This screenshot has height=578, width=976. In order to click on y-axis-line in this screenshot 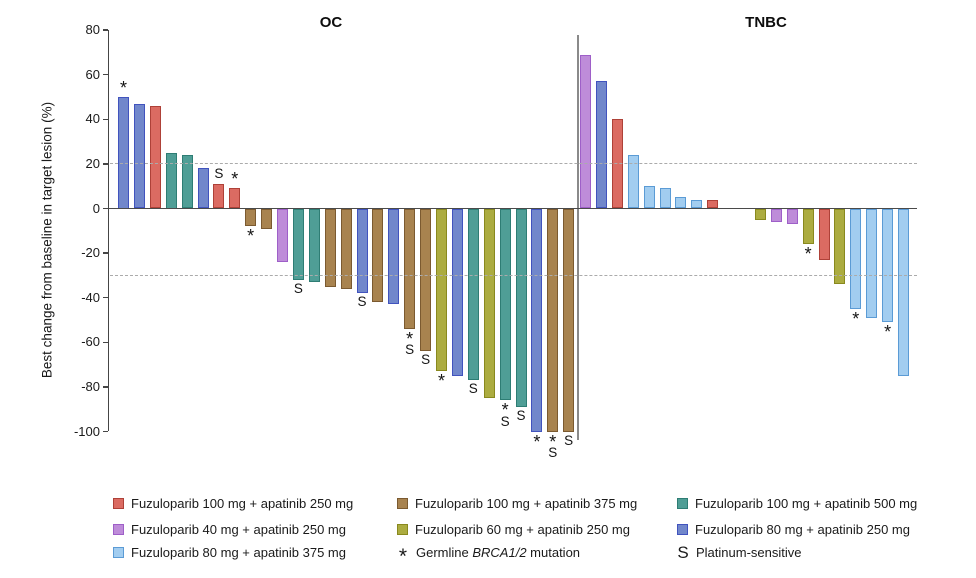, I will do `click(108, 231)`.